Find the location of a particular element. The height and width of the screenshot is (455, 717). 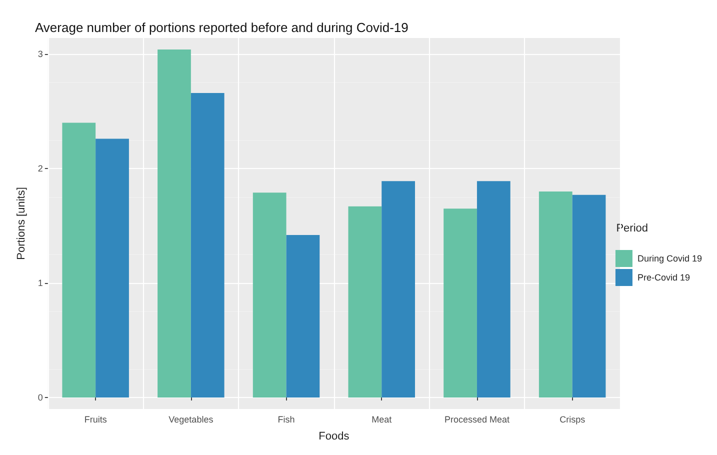

y-tick-label: 0 is located at coordinates (40, 397).